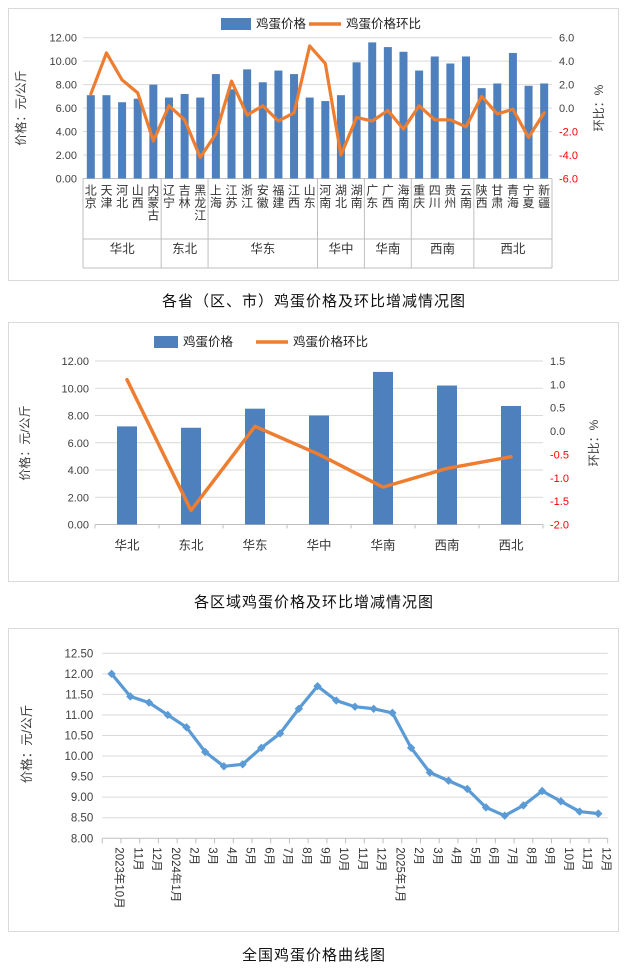 This screenshot has width=628, height=973. What do you see at coordinates (456, 856) in the screenshot?
I see `x-month-label: 4月` at bounding box center [456, 856].